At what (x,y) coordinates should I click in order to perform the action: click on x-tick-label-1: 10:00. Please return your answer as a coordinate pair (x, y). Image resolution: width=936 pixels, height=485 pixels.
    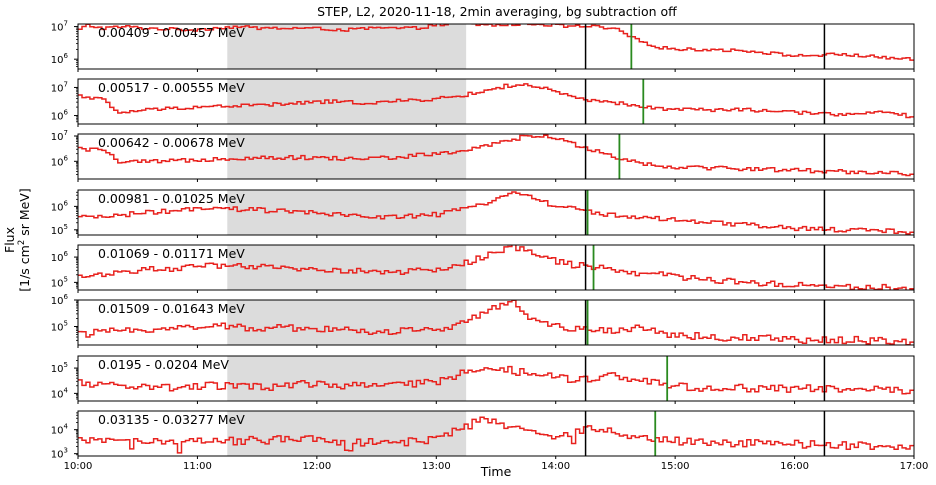
    Looking at the image, I should click on (78, 466).